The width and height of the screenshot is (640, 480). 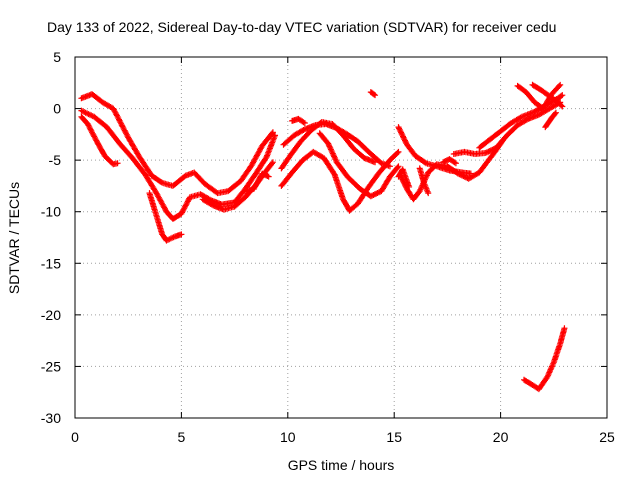 I want to click on series-track-w, so click(x=544, y=359).